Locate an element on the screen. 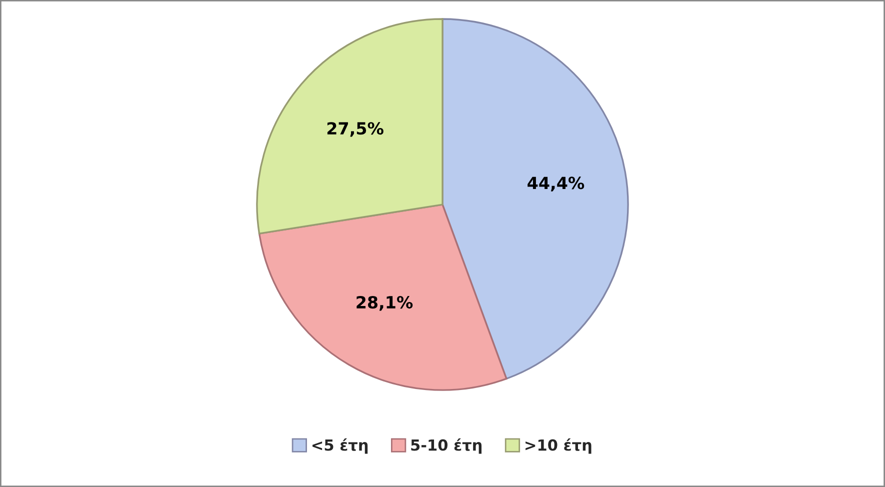  legend-label: <5 έτη is located at coordinates (340, 446).